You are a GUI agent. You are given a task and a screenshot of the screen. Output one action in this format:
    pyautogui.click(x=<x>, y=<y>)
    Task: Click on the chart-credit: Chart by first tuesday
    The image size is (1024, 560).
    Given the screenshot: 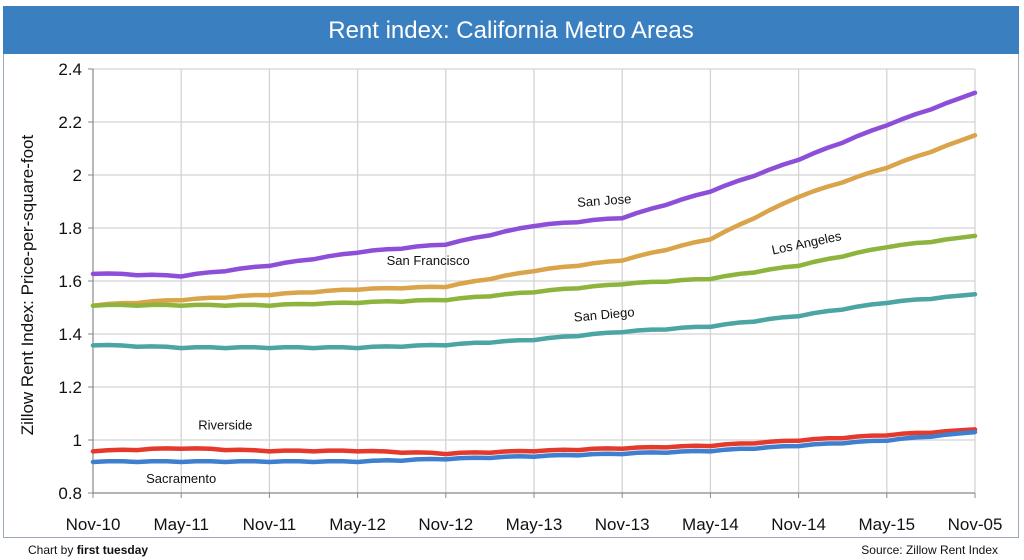 What is the action you would take?
    pyautogui.click(x=88, y=550)
    